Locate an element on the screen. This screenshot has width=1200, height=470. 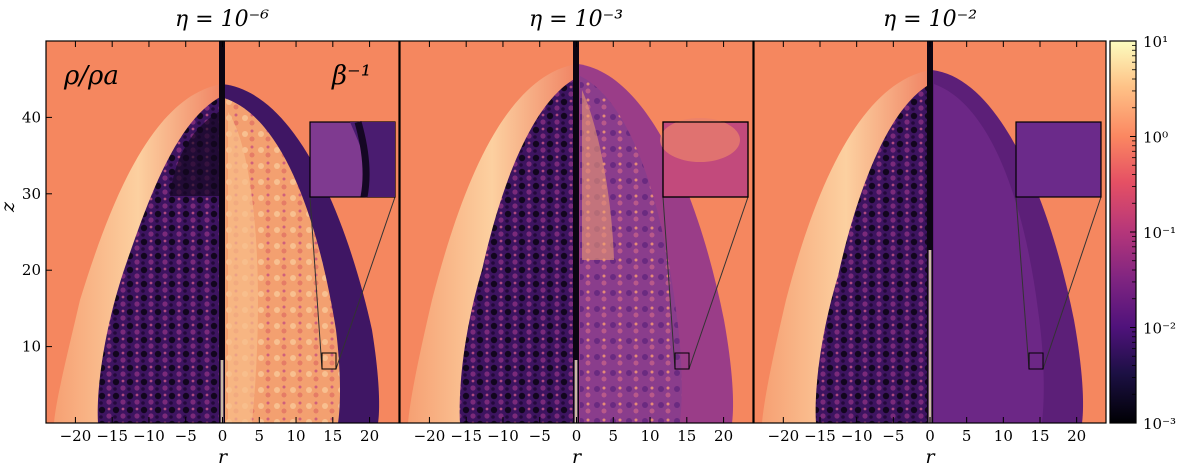
colorbar: 10¹ 10⁰ 10⁻¹ 10⁻² 10⁻³ is located at coordinates (1142, 233).